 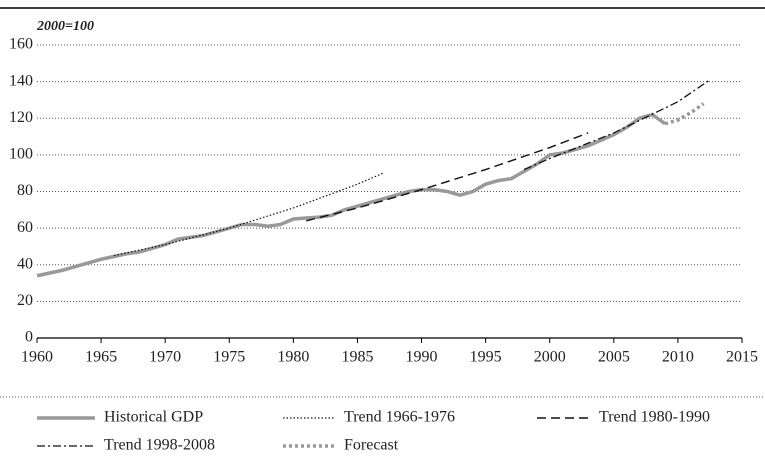 What do you see at coordinates (742, 357) in the screenshot?
I see `x-tick-label: 2015` at bounding box center [742, 357].